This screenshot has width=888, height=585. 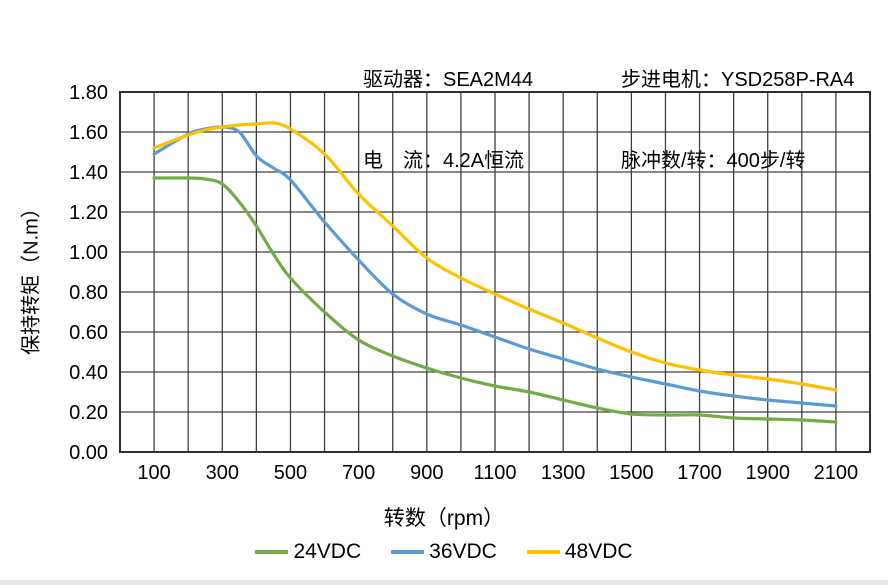 What do you see at coordinates (631, 473) in the screenshot?
I see `x-tick-label: 1500` at bounding box center [631, 473].